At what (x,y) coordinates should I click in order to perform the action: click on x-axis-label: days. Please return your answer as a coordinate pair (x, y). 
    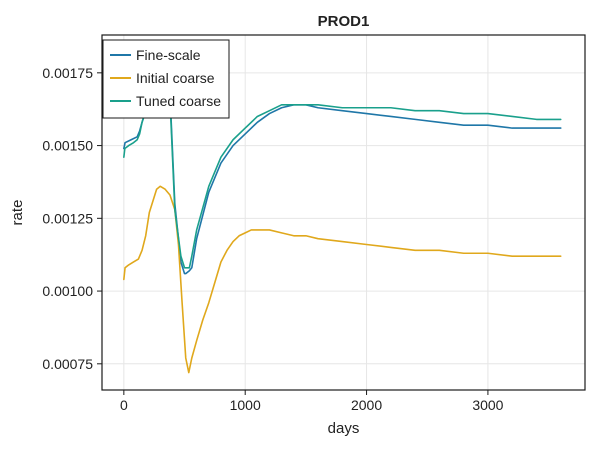
    Looking at the image, I should click on (344, 428).